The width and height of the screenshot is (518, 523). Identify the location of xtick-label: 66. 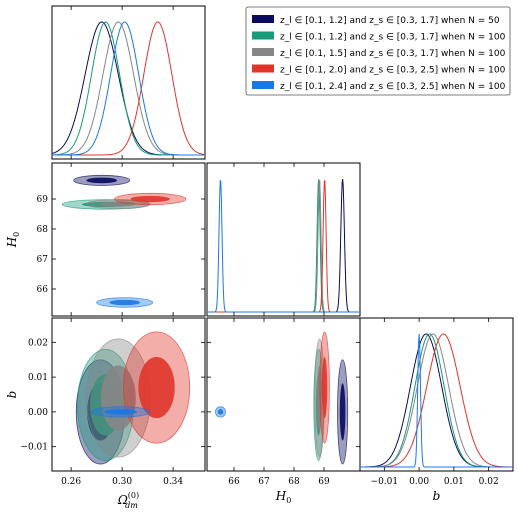
(234, 482).